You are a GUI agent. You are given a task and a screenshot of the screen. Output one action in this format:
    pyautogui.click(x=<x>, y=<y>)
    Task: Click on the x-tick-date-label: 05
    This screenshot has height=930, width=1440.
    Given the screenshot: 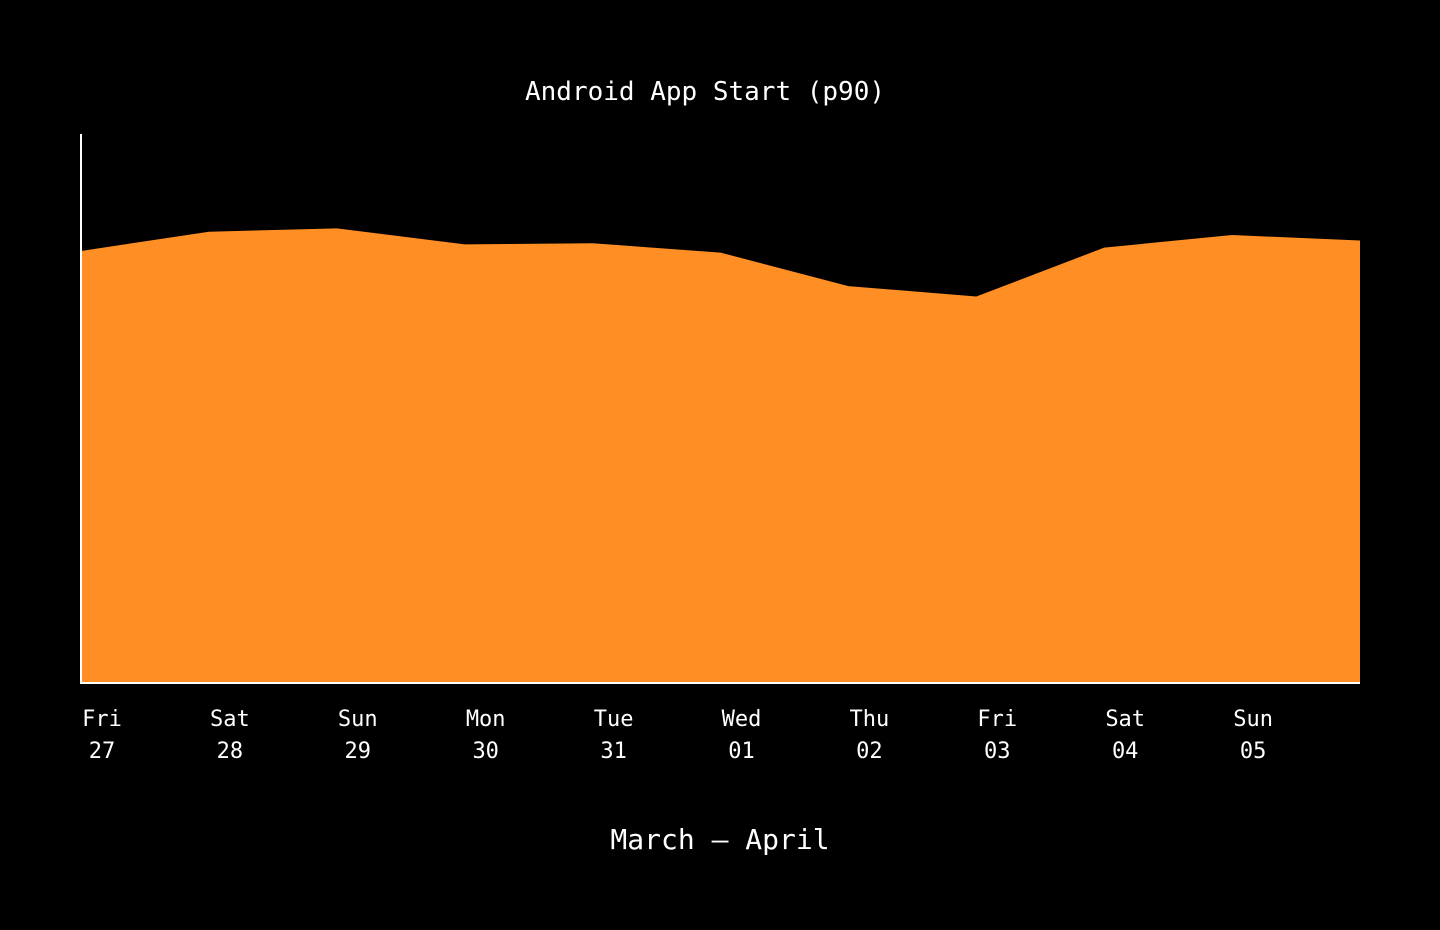 What is the action you would take?
    pyautogui.click(x=1253, y=751)
    